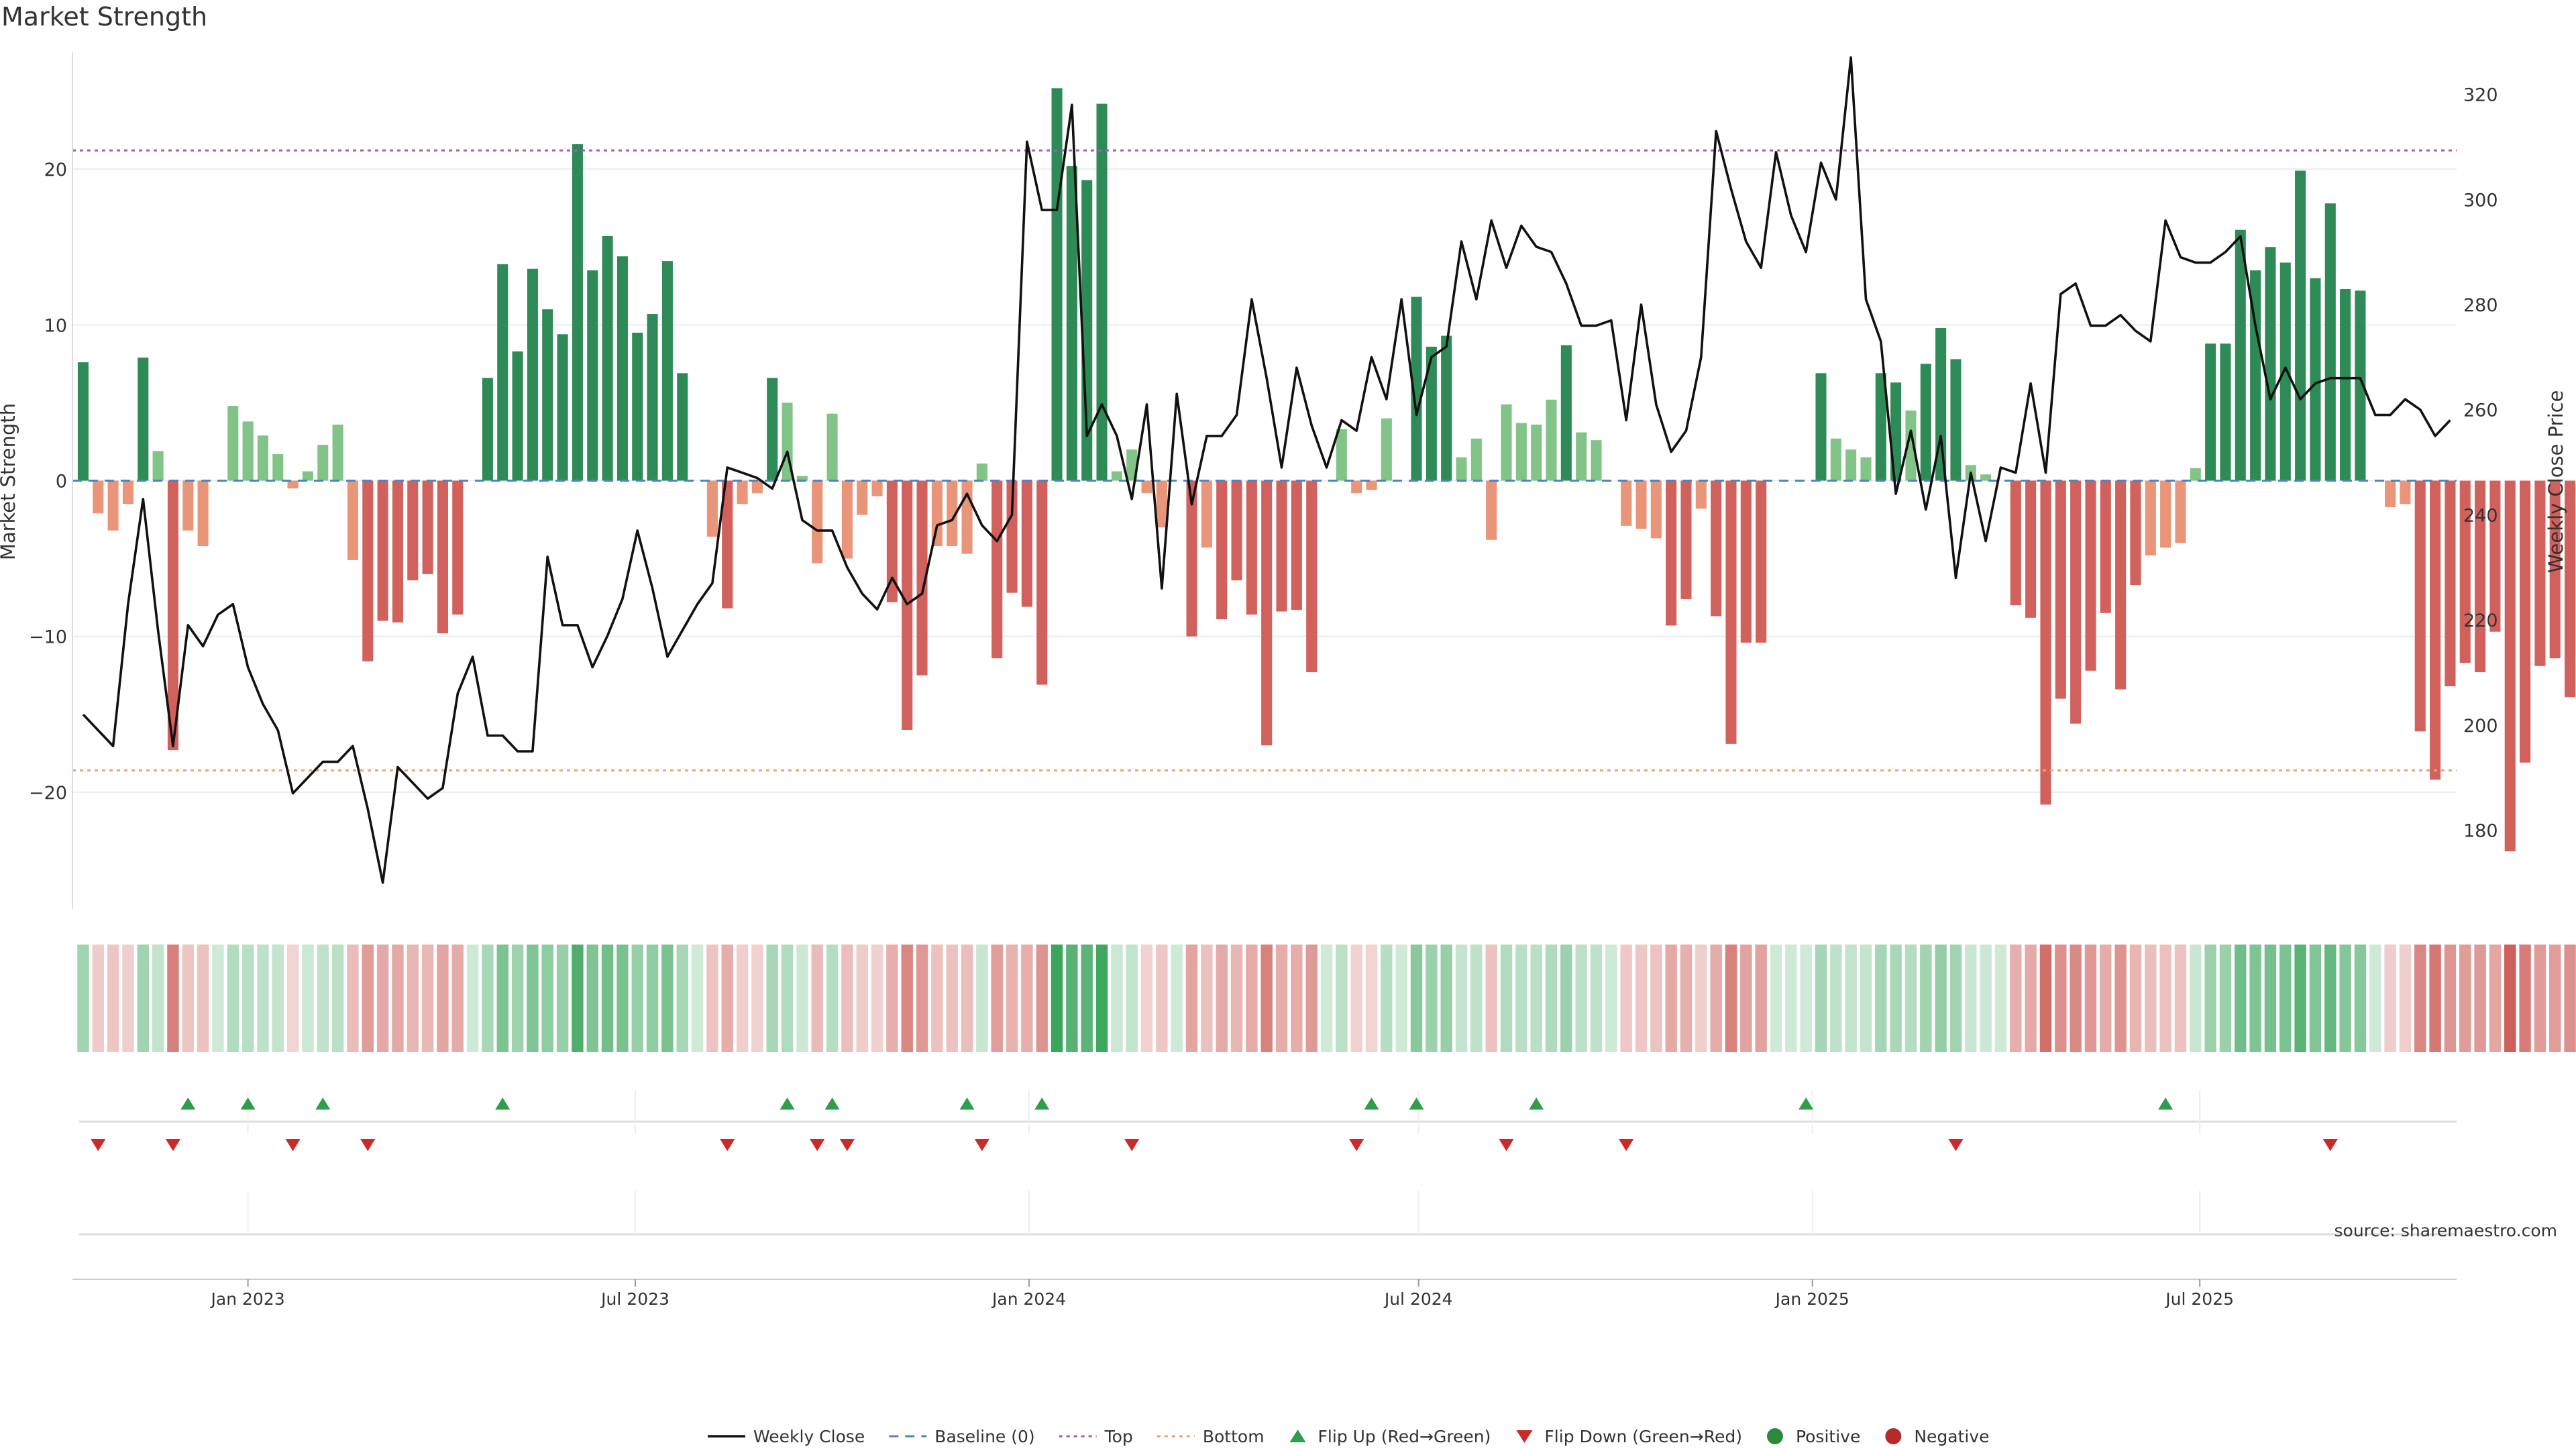 The width and height of the screenshot is (2576, 1449). What do you see at coordinates (2555, 482) in the screenshot?
I see `y2-axis-label: Weekly Close Price` at bounding box center [2555, 482].